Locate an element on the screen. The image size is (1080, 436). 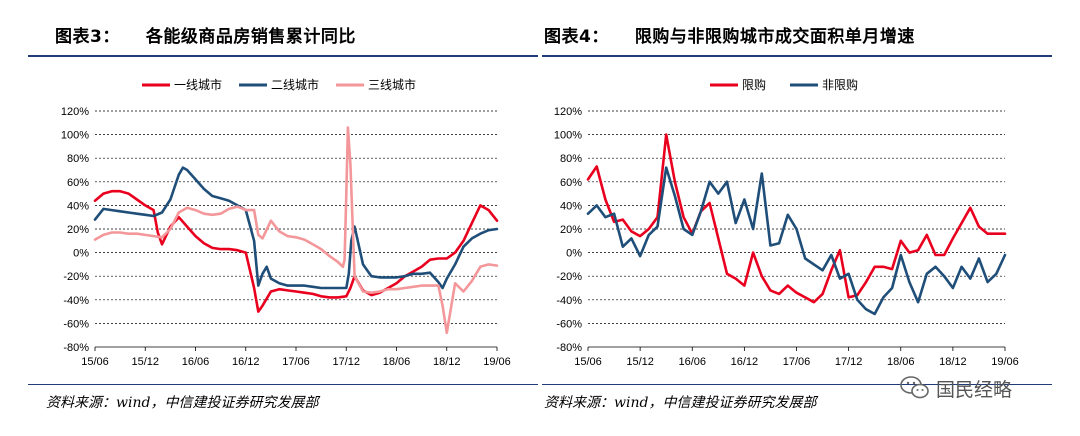
legend-label: 限购 is located at coordinates (754, 84).